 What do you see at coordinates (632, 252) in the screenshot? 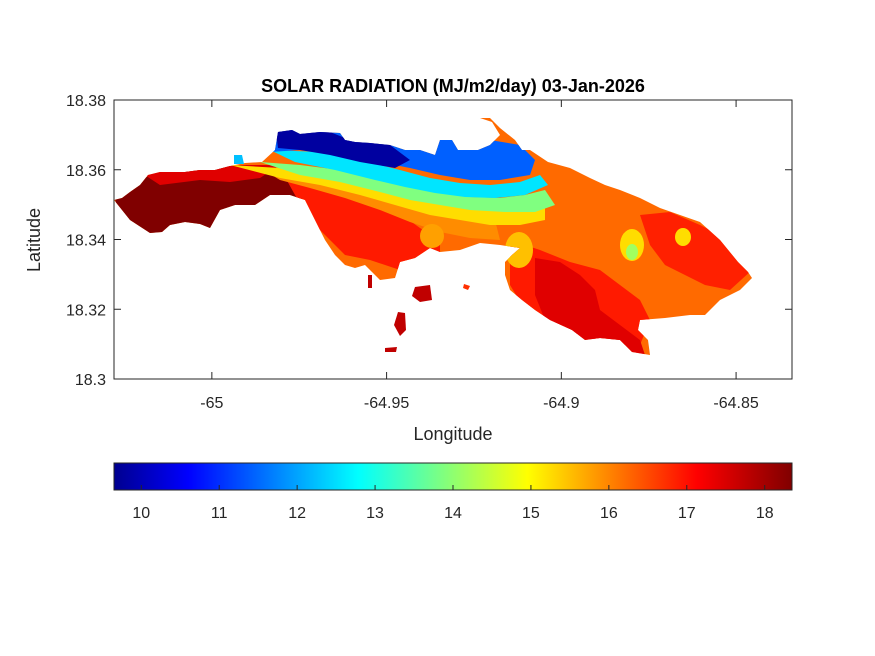
I see `zone-east-spot-green` at bounding box center [632, 252].